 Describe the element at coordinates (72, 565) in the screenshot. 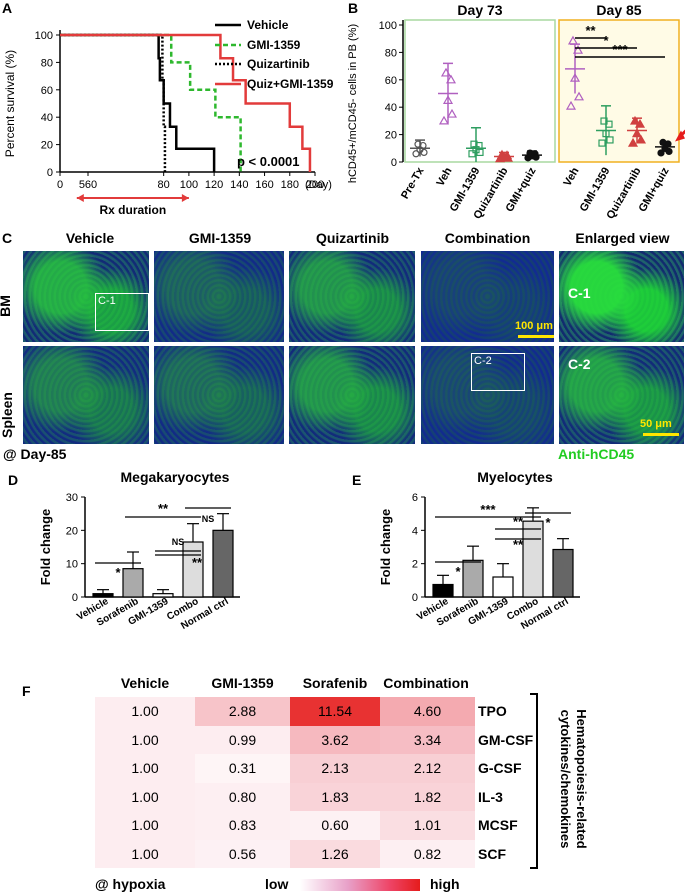

I see `d-ytick-label: 10` at that location.